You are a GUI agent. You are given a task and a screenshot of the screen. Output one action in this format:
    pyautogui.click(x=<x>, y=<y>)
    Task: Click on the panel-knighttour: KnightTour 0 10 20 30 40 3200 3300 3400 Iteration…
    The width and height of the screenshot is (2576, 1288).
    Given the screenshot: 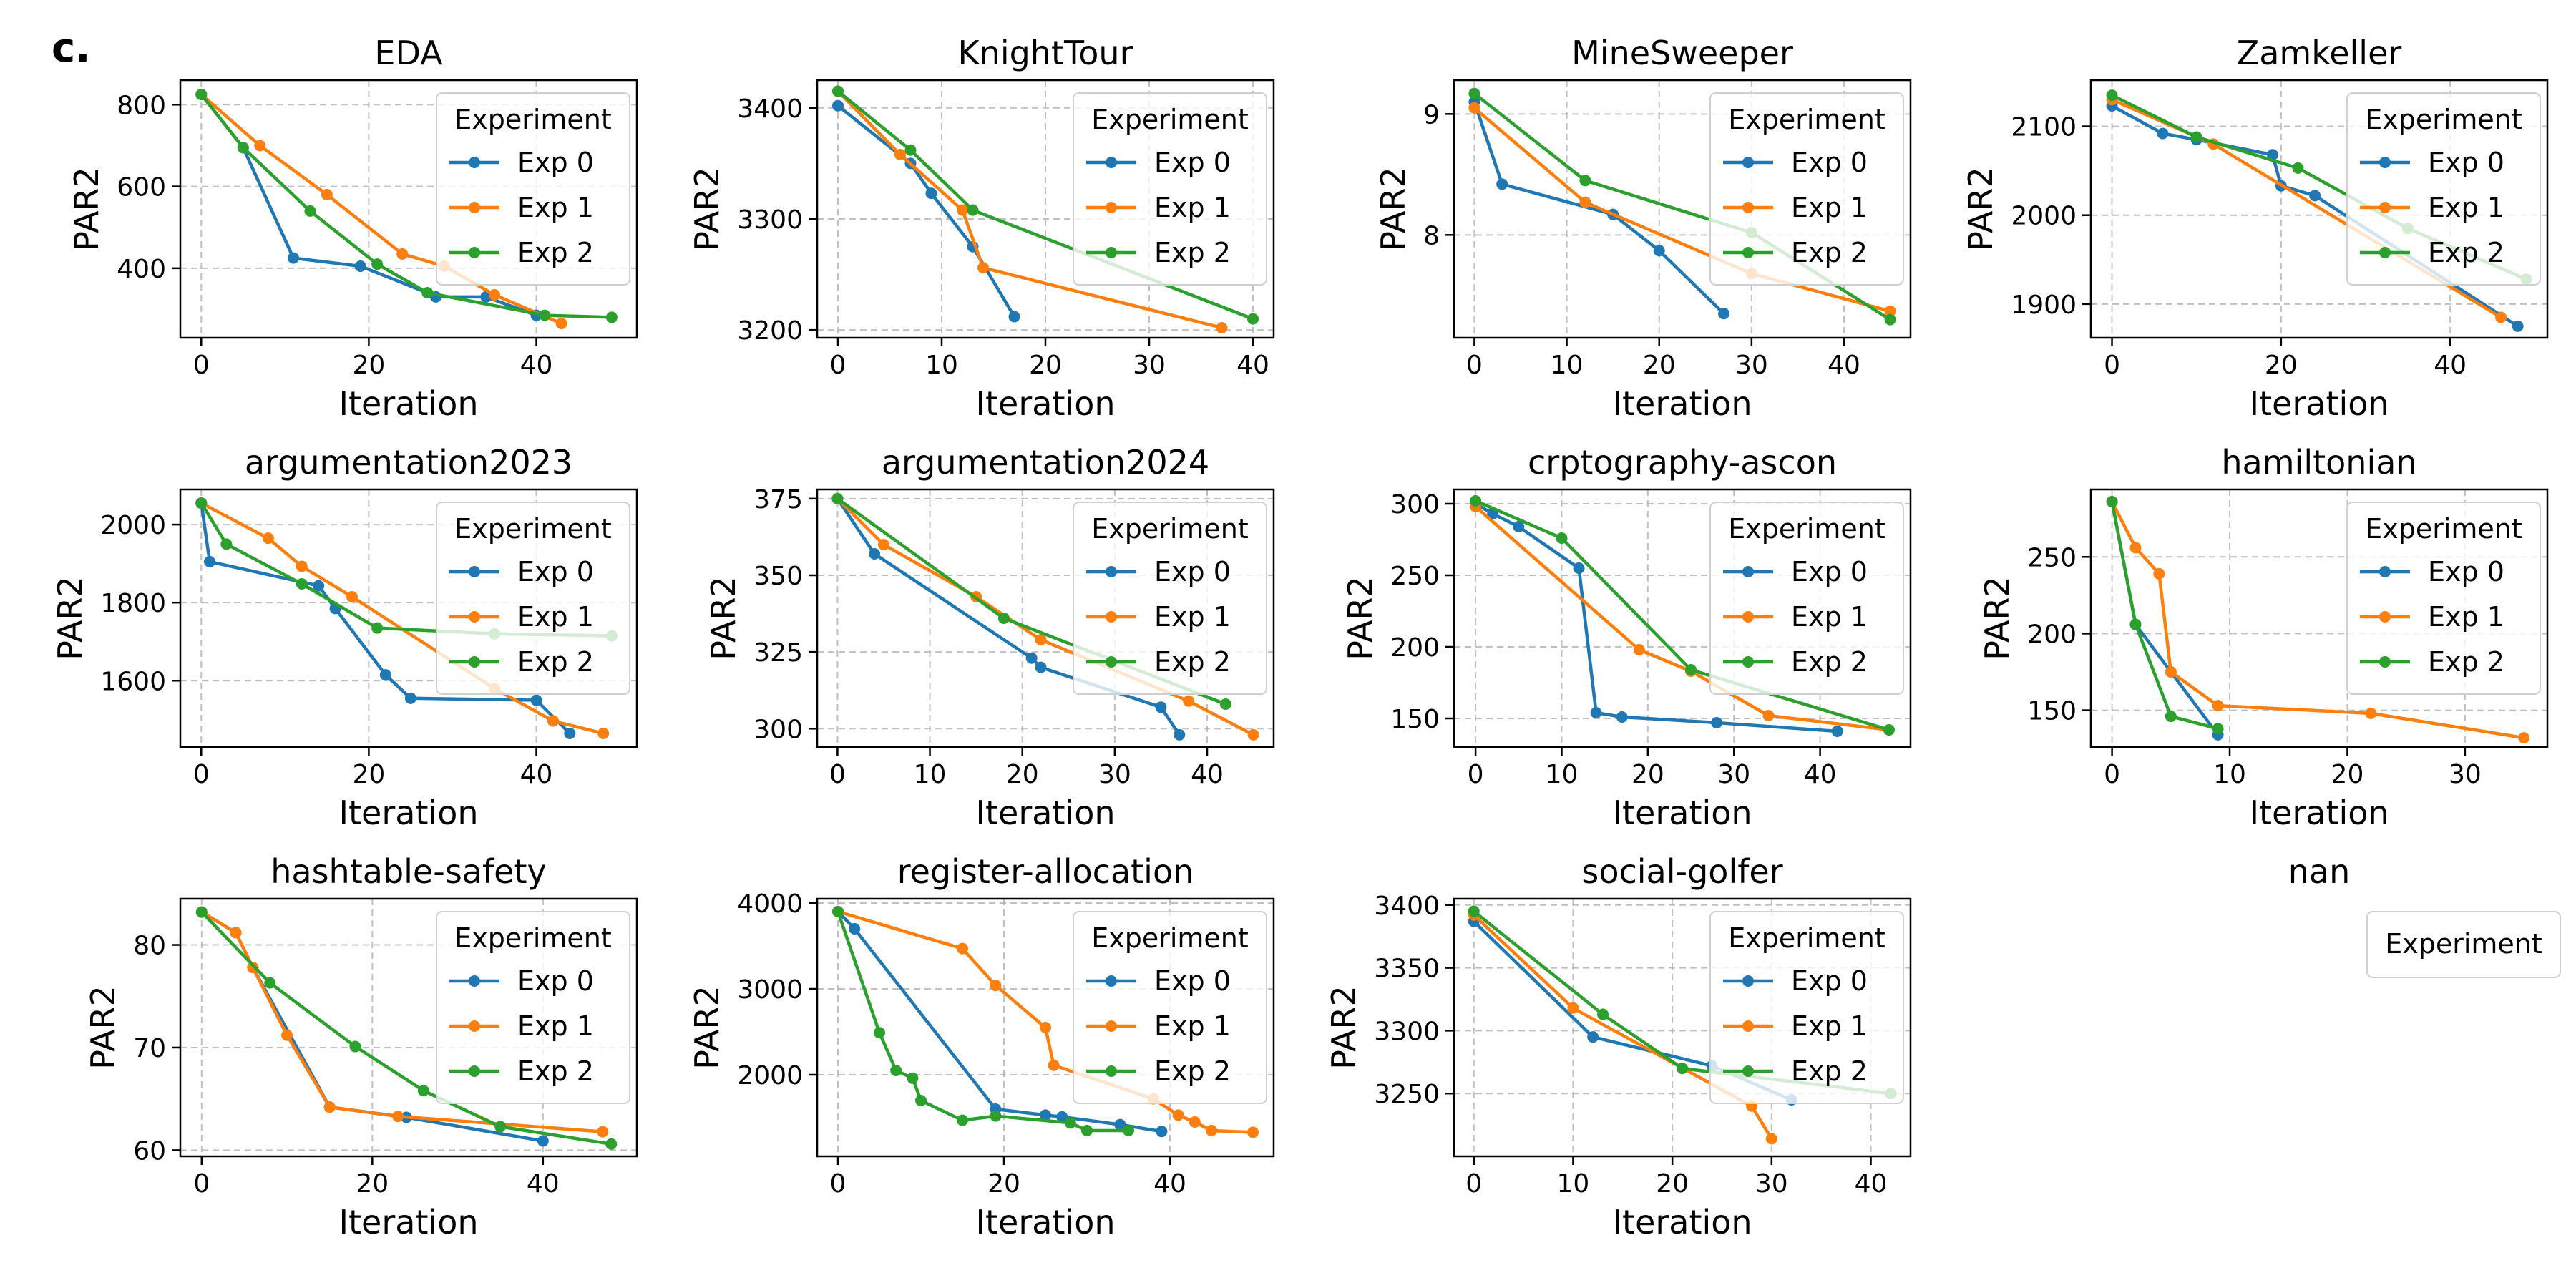 What is the action you would take?
    pyautogui.click(x=981, y=228)
    